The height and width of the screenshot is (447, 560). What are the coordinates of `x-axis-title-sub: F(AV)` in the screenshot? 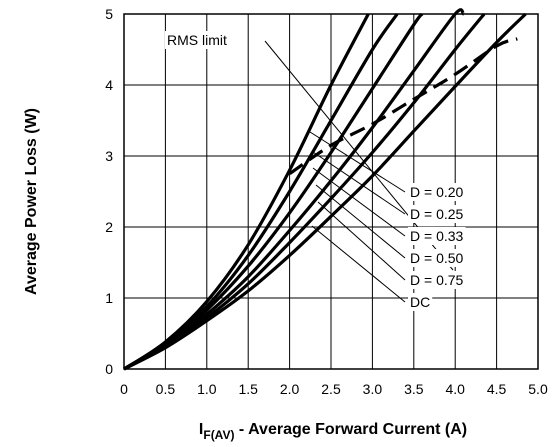 It's located at (218, 435).